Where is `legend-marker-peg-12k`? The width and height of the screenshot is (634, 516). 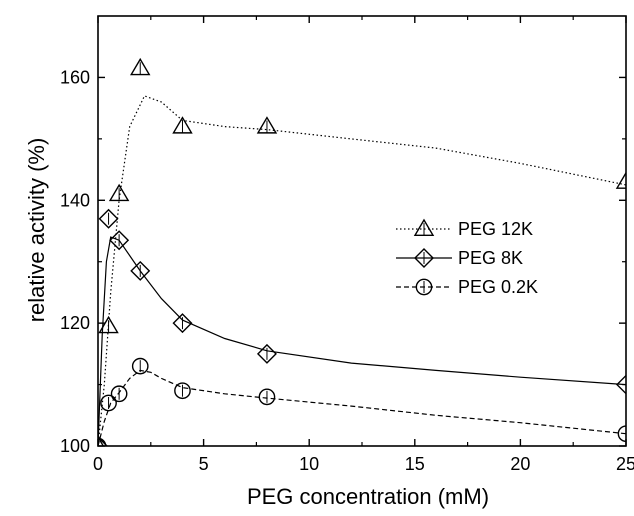
legend-marker-peg-12k is located at coordinates (424, 227).